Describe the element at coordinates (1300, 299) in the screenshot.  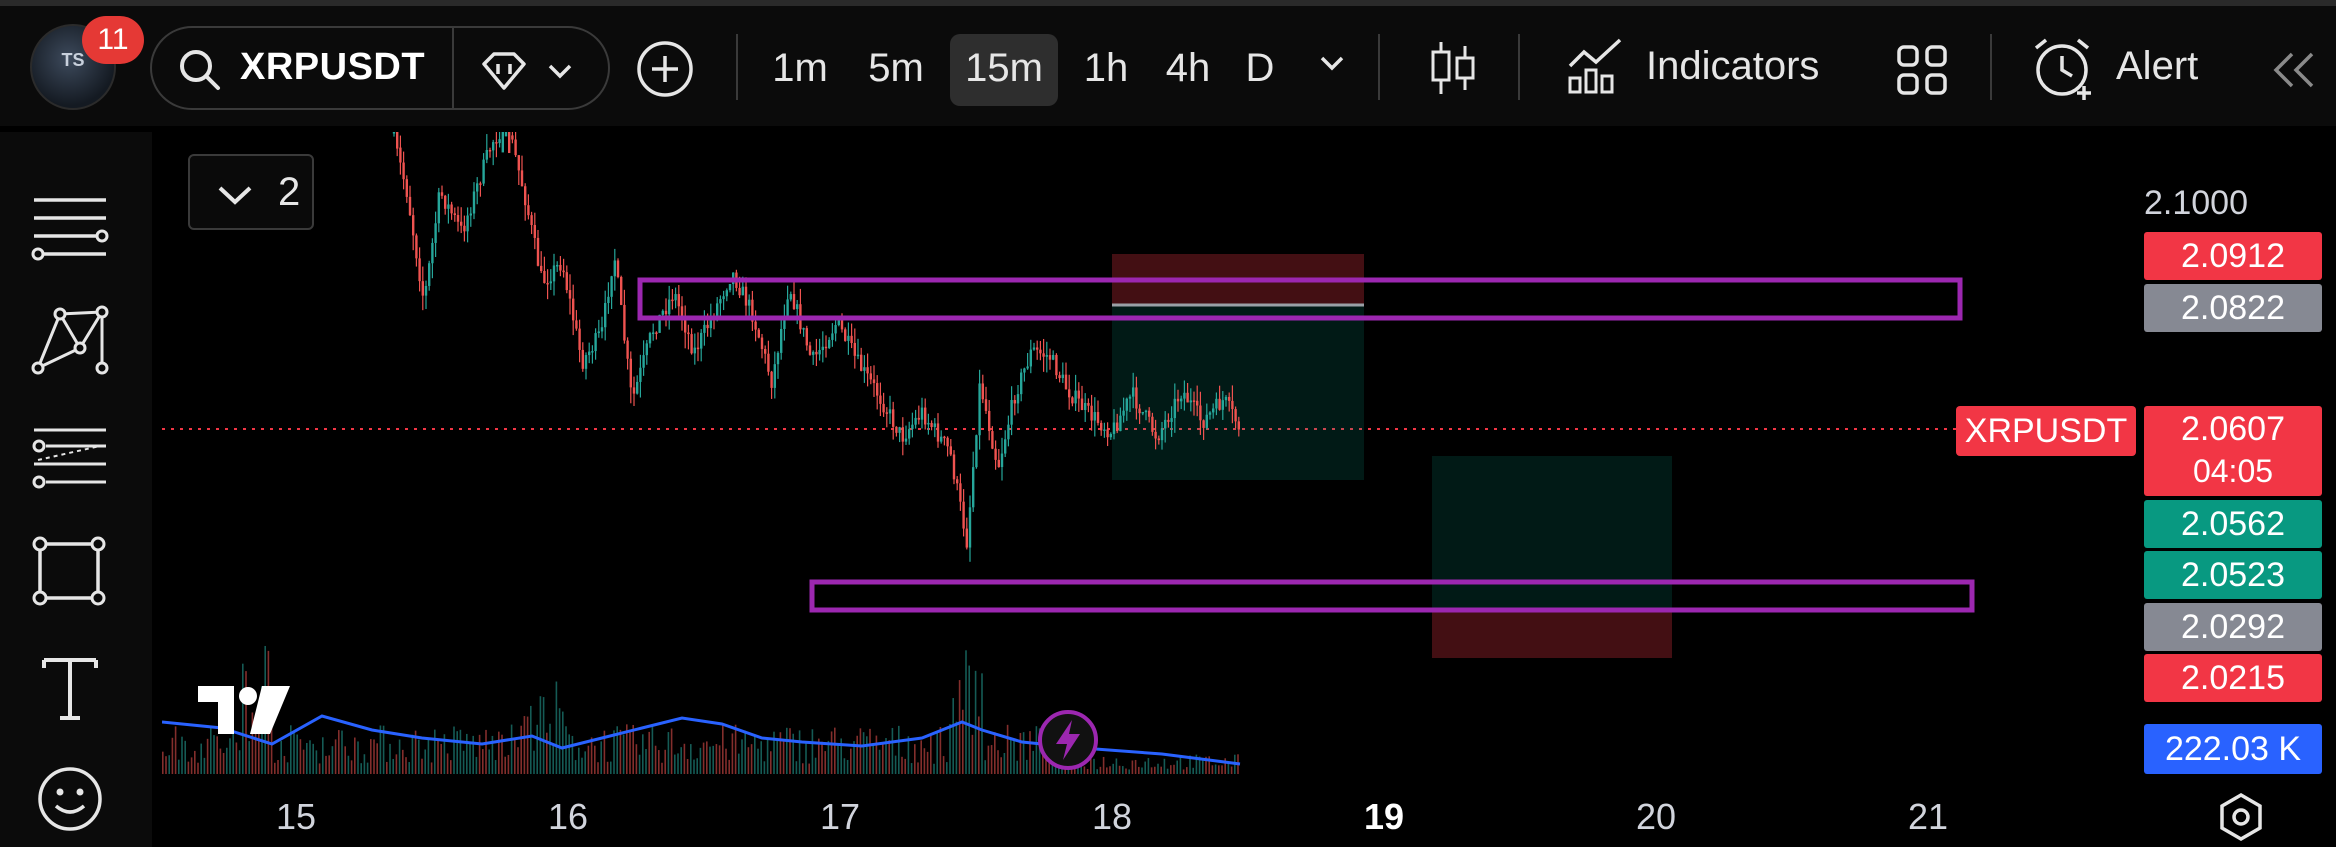
I see `resistance-zone` at that location.